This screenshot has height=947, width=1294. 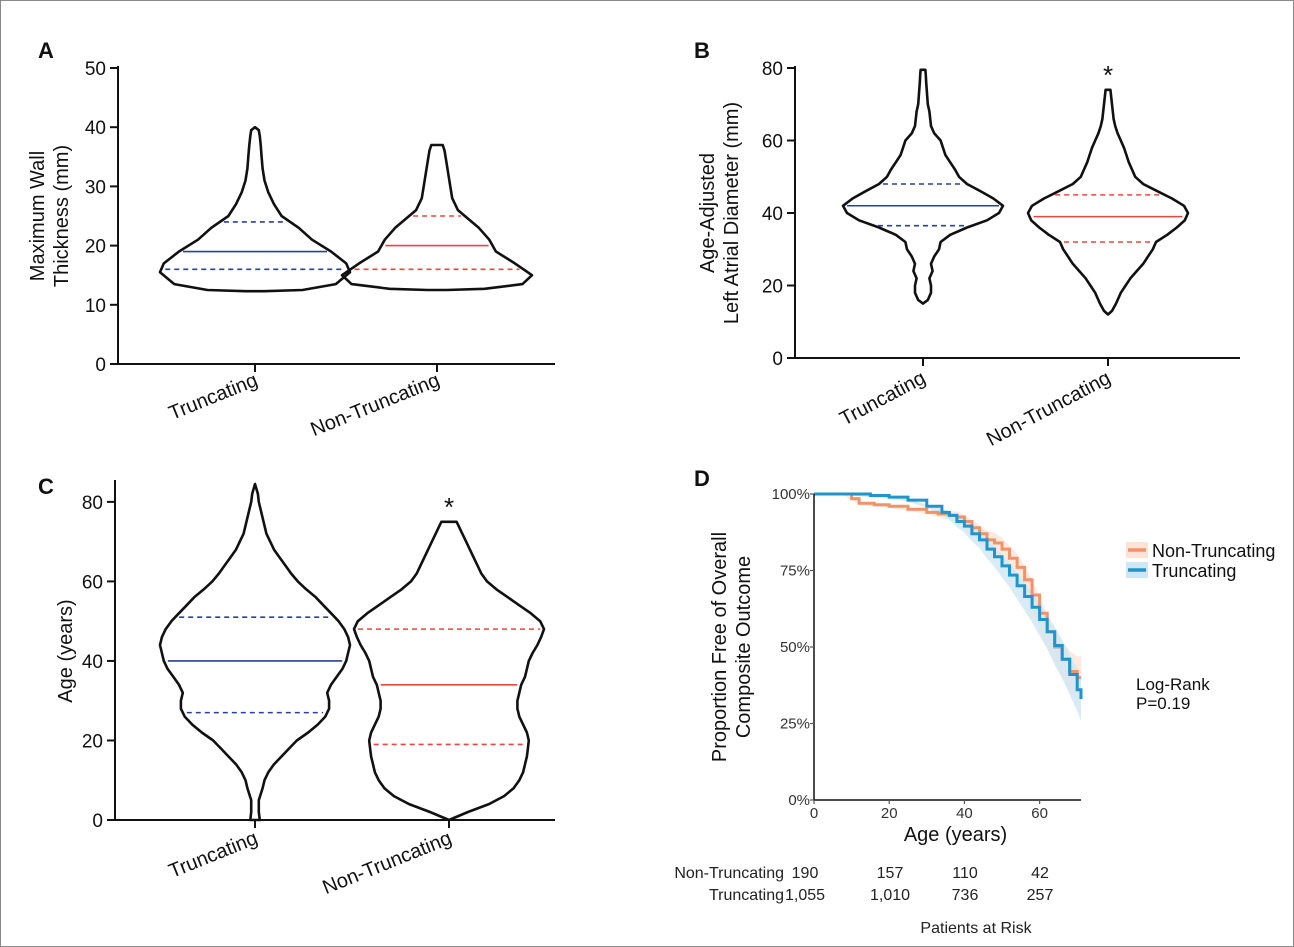 What do you see at coordinates (46, 50) in the screenshot?
I see `panel-label-A: A` at bounding box center [46, 50].